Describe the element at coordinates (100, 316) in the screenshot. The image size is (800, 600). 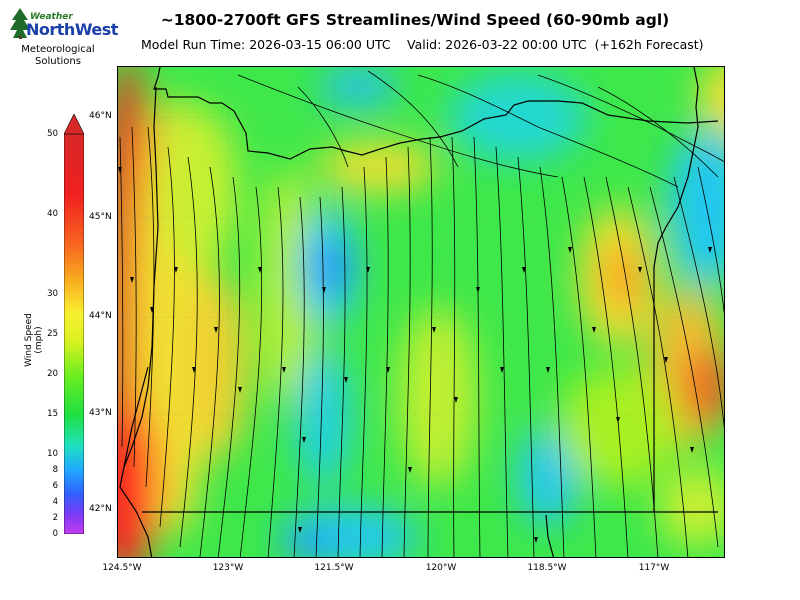
I see `lat-label: 44°N` at that location.